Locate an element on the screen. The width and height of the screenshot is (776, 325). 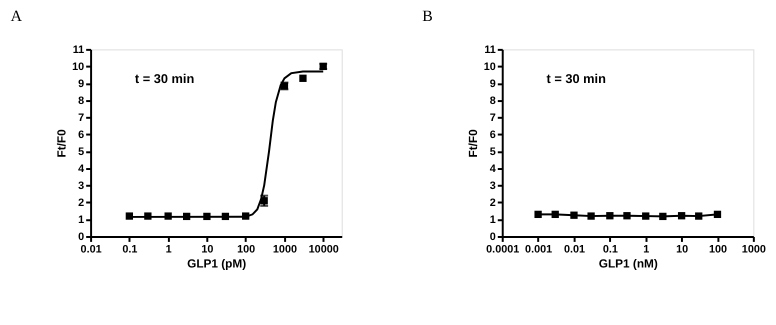
x-axis-title: GLP1 (nM) is located at coordinates (628, 263).